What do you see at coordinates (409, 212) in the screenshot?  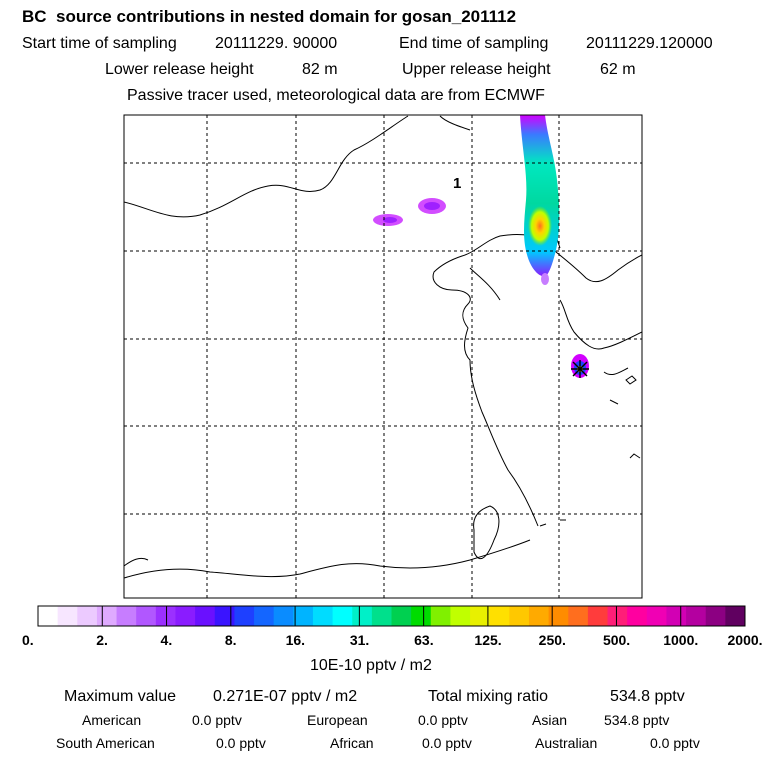 I see `concentration-patches` at bounding box center [409, 212].